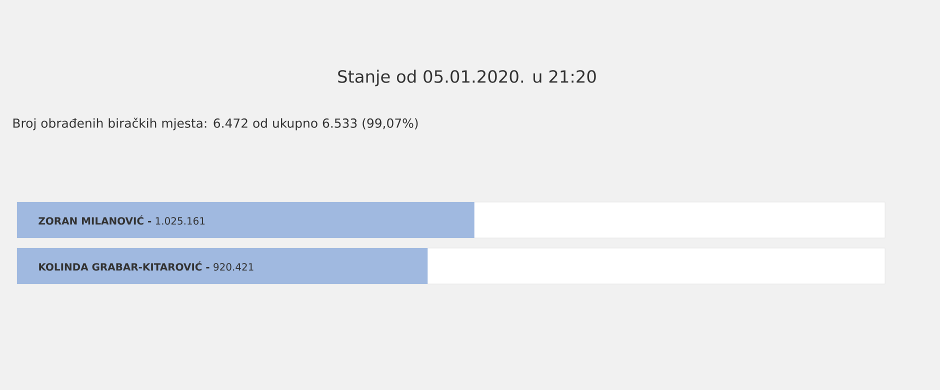 Image resolution: width=940 pixels, height=390 pixels. I want to click on chart-subtitle: Broj obrađenih biračkih mjesta: 6.472 od ukupno 6.533 (99,07%), so click(215, 124).